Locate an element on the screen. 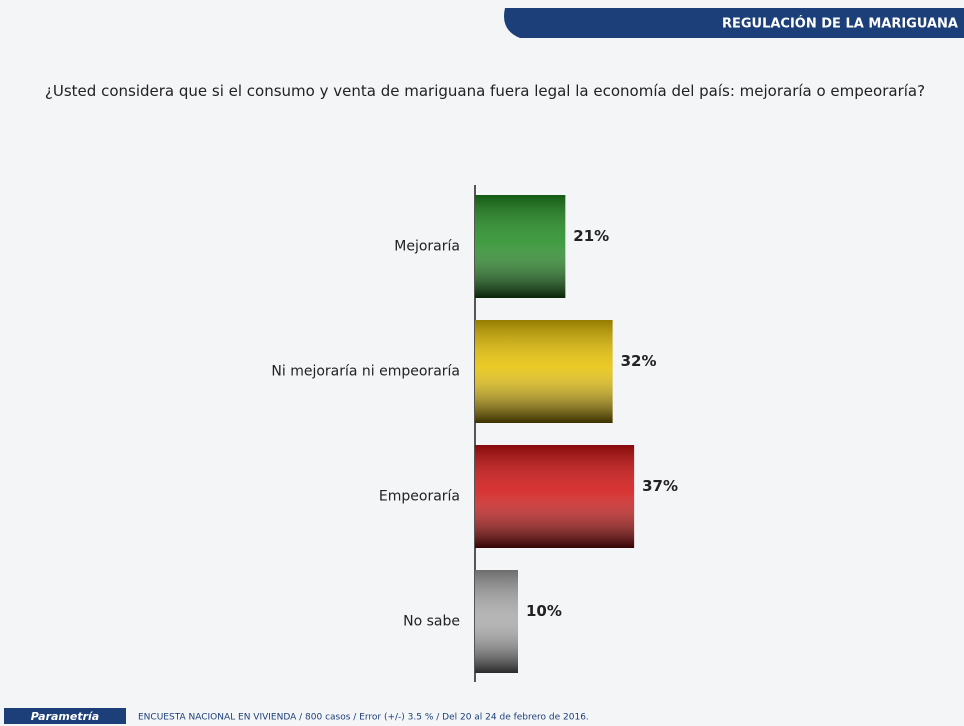  category-label: Empeoraría is located at coordinates (419, 497).